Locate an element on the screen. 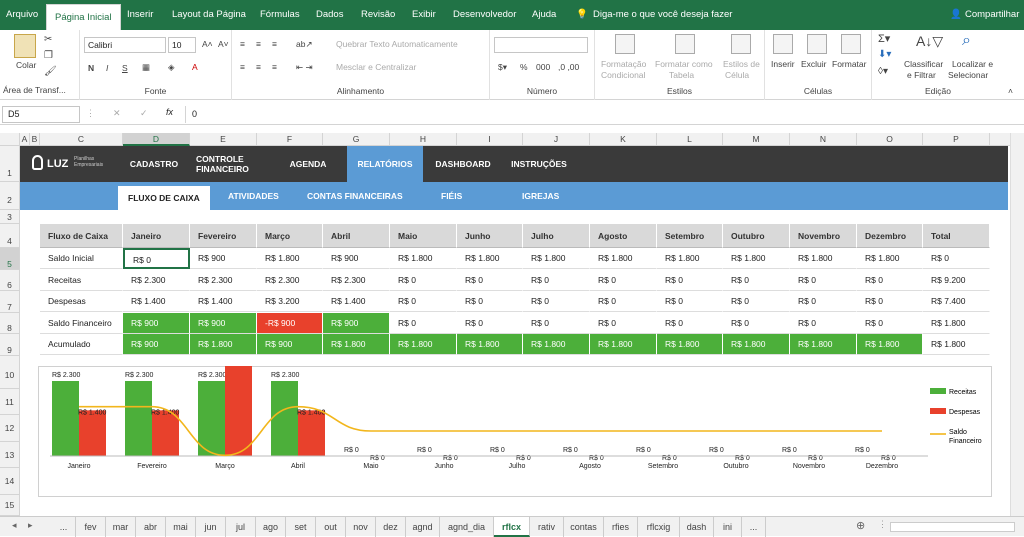 The image size is (1024, 537). subnav-igrejas: IGREJAS is located at coordinates (541, 196).